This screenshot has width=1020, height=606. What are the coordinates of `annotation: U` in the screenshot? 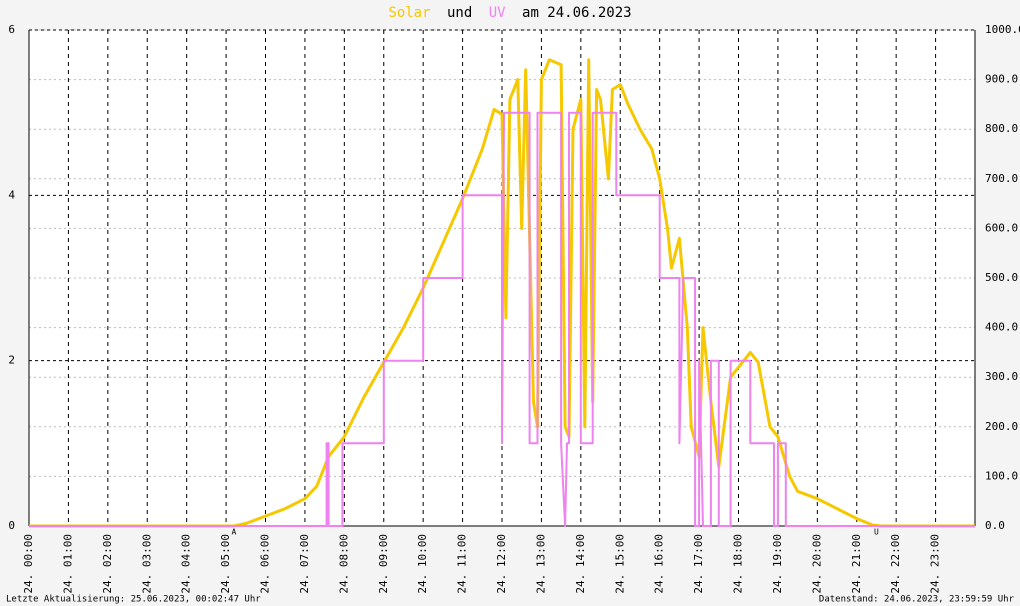 It's located at (876, 532).